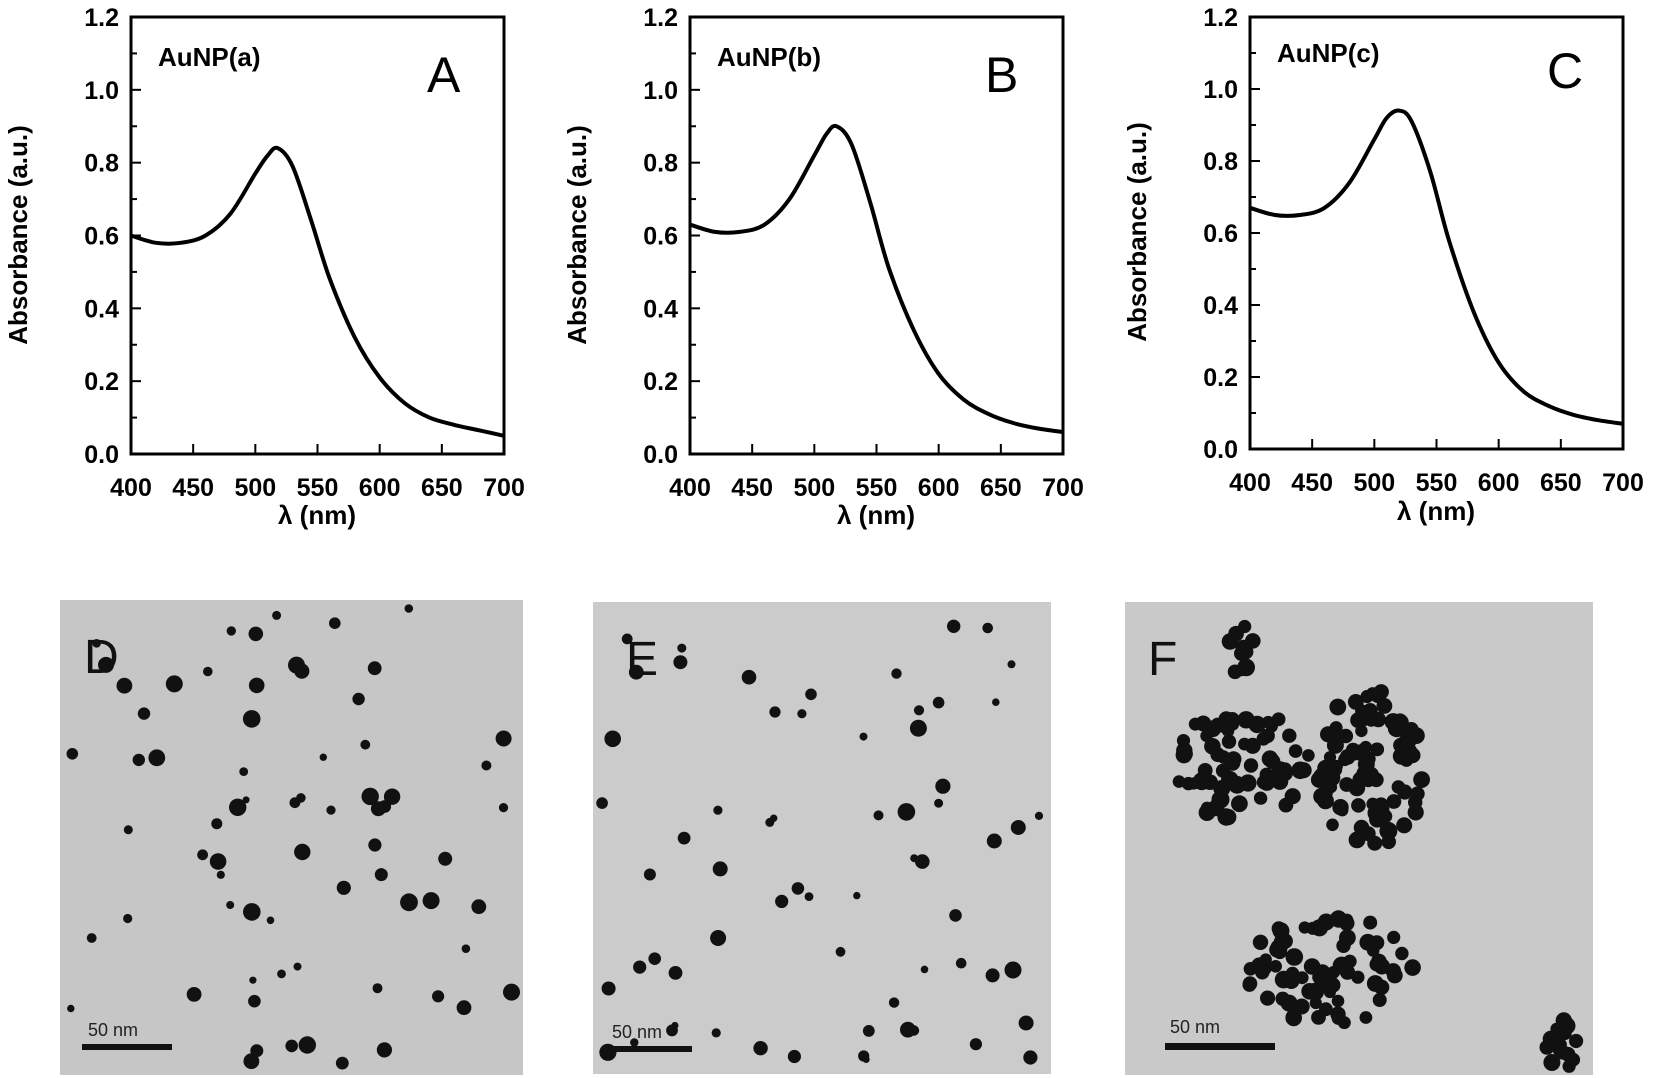  I want to click on x-tick-label: 500, so click(1374, 483).